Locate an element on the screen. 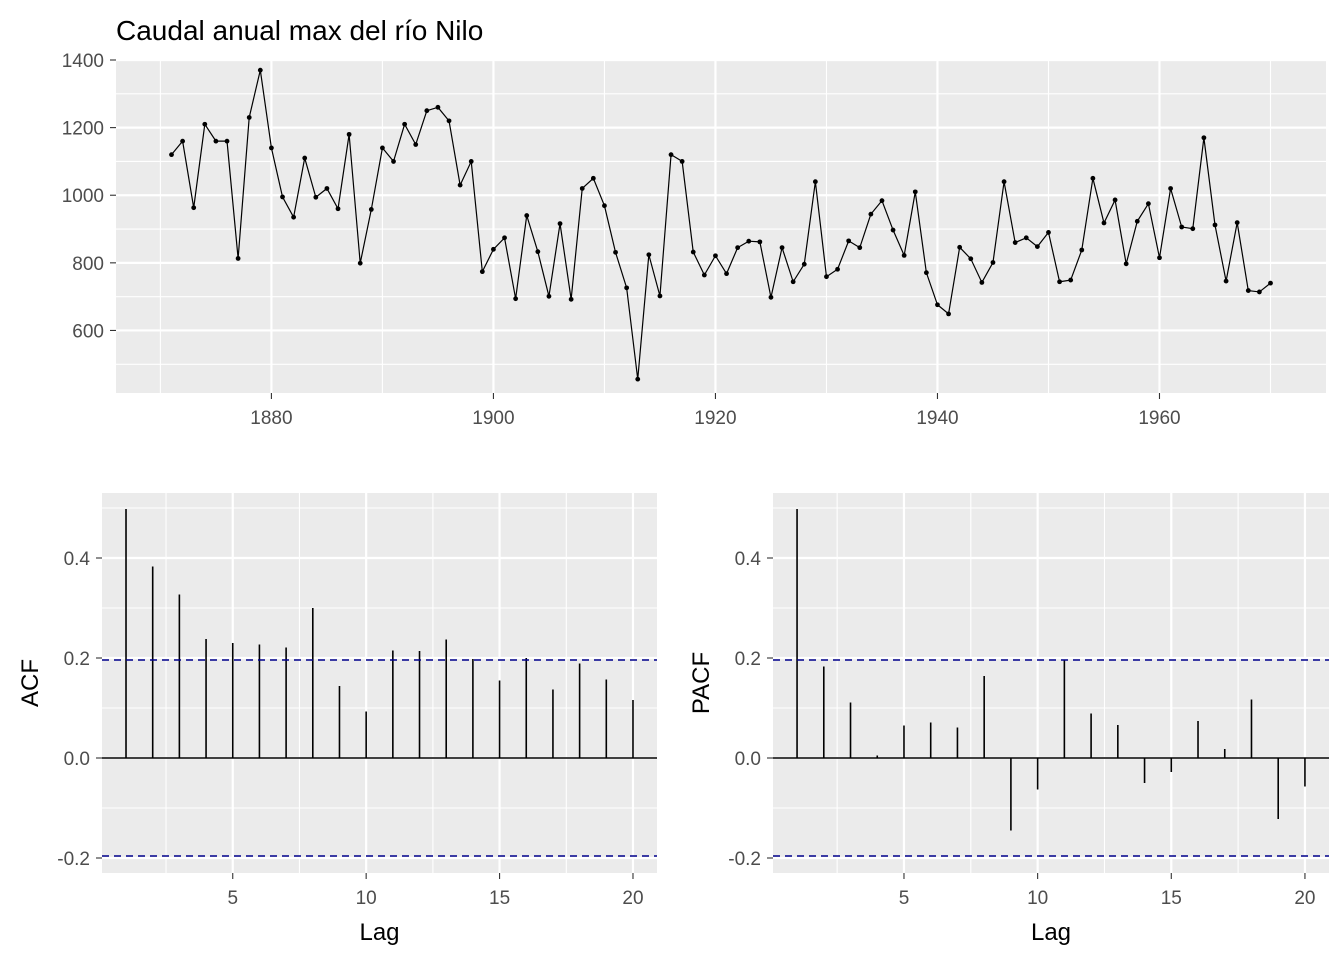  pacf-x-tick-label: 20 is located at coordinates (1304, 898).